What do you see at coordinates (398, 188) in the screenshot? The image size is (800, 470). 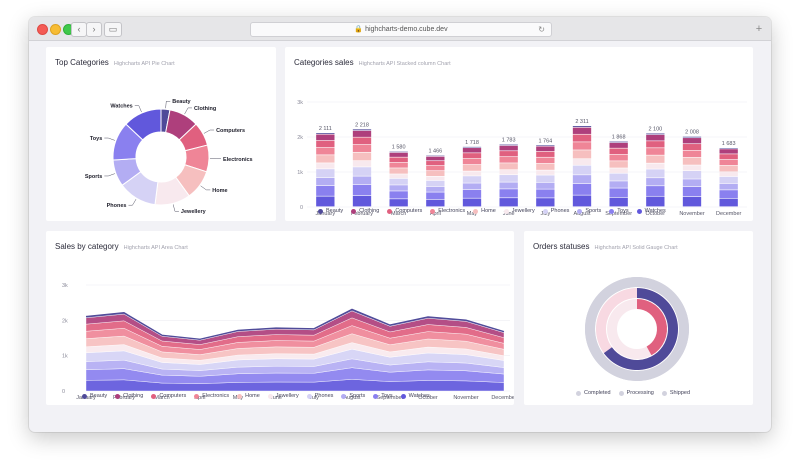 I see `bar-sports-march` at bounding box center [398, 188].